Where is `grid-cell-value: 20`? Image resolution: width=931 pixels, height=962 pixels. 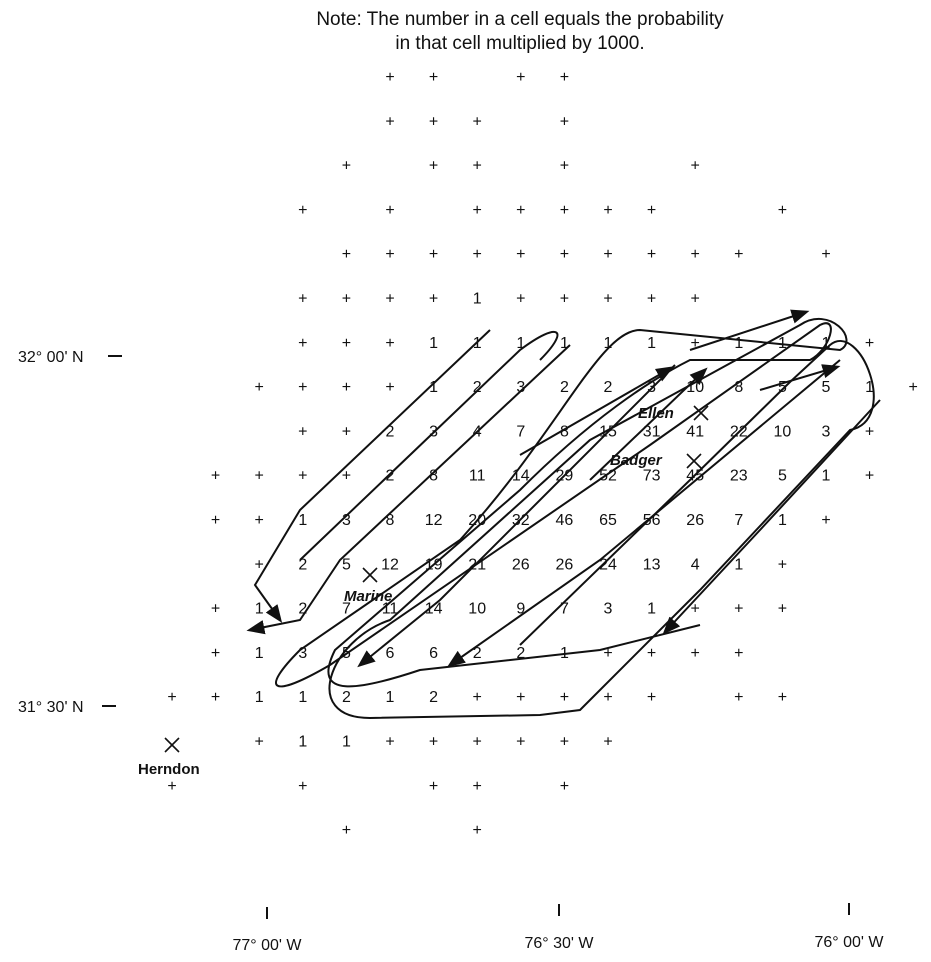
grid-cell-value: 20 is located at coordinates (477, 520).